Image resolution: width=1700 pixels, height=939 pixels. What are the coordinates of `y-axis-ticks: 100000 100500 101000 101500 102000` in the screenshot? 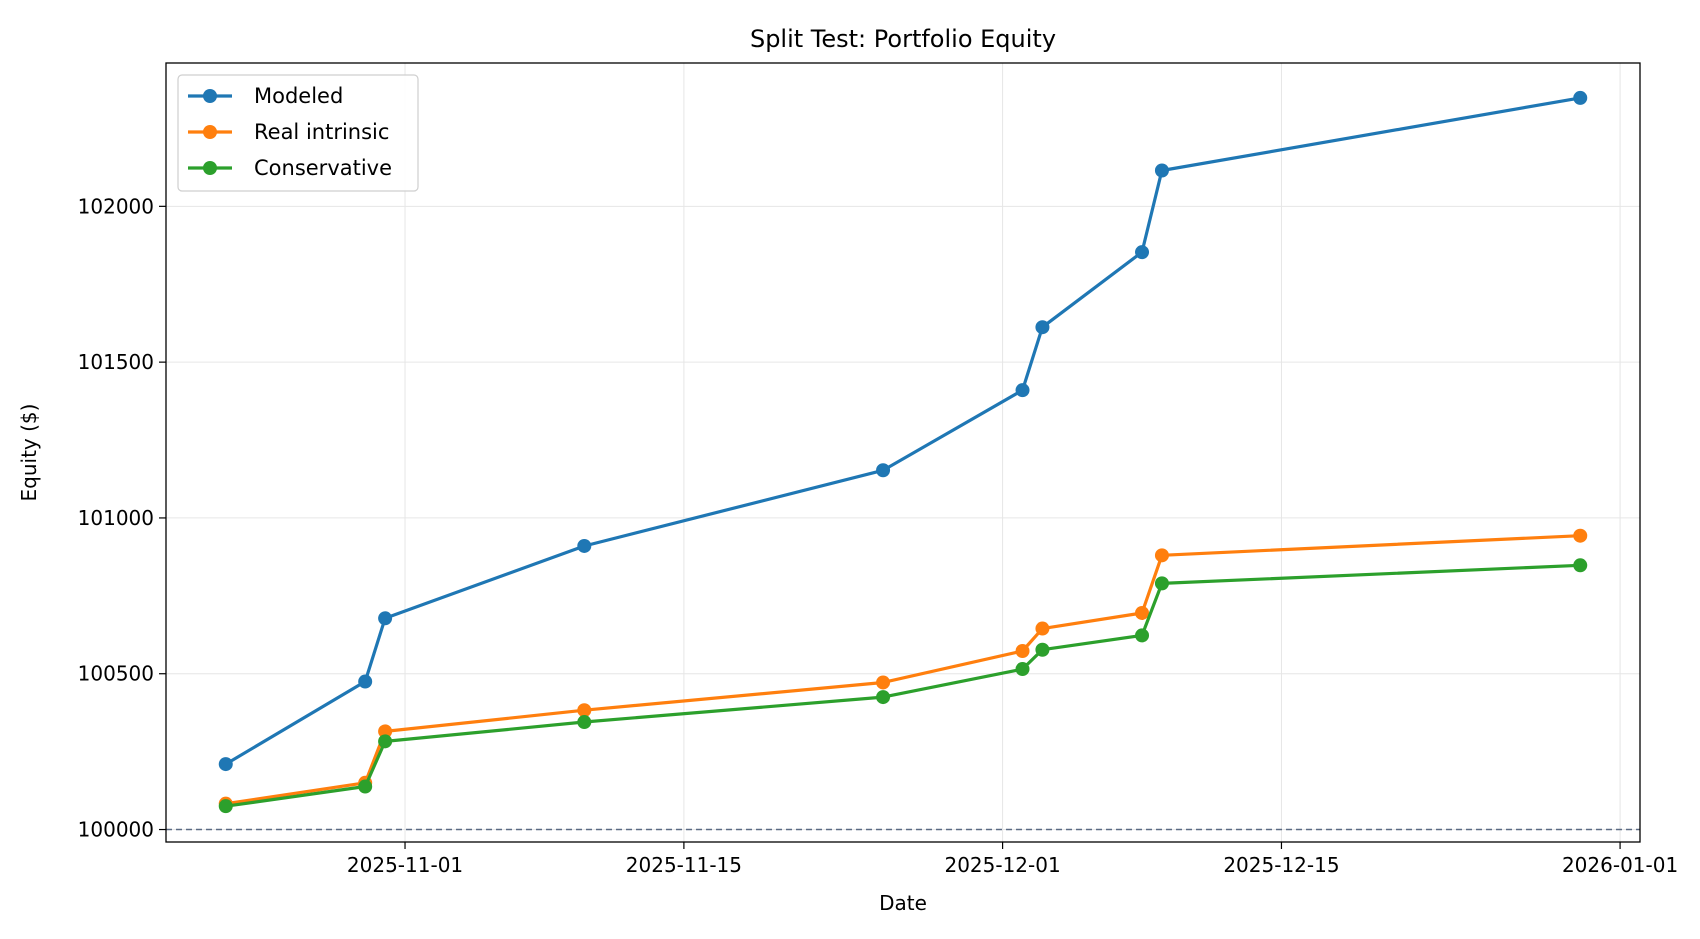 It's located at (122, 518).